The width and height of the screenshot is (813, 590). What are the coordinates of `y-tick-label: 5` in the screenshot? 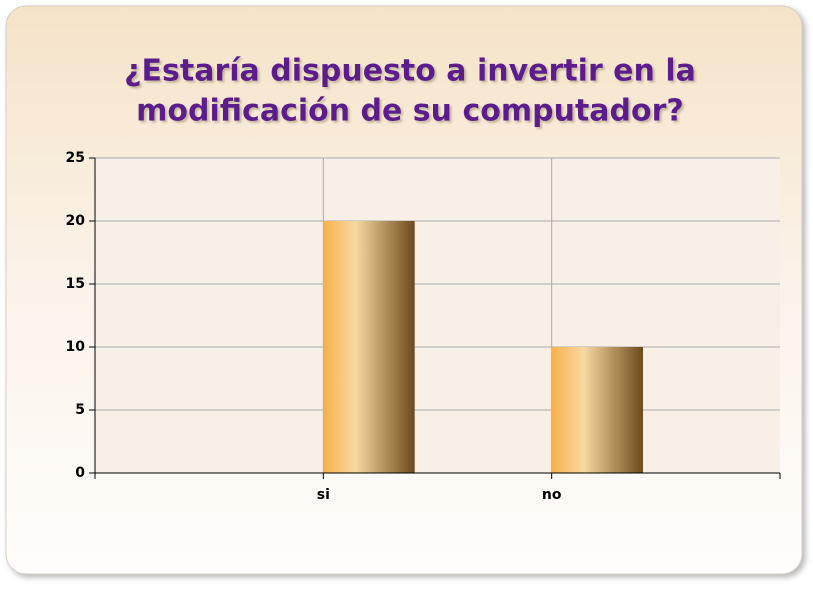 It's located at (80, 410).